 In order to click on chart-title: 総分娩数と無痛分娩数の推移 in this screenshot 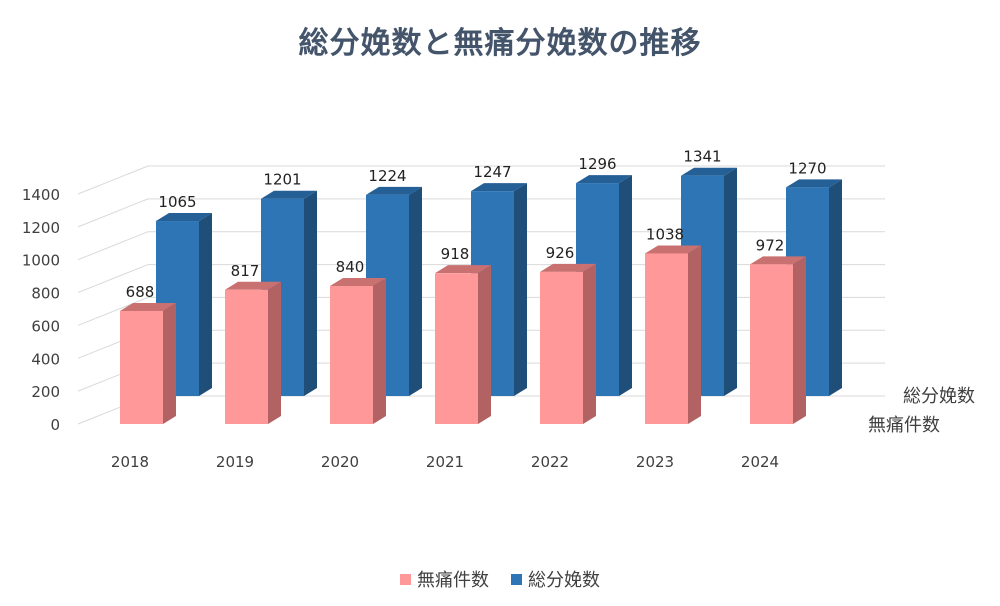, I will do `click(500, 43)`.